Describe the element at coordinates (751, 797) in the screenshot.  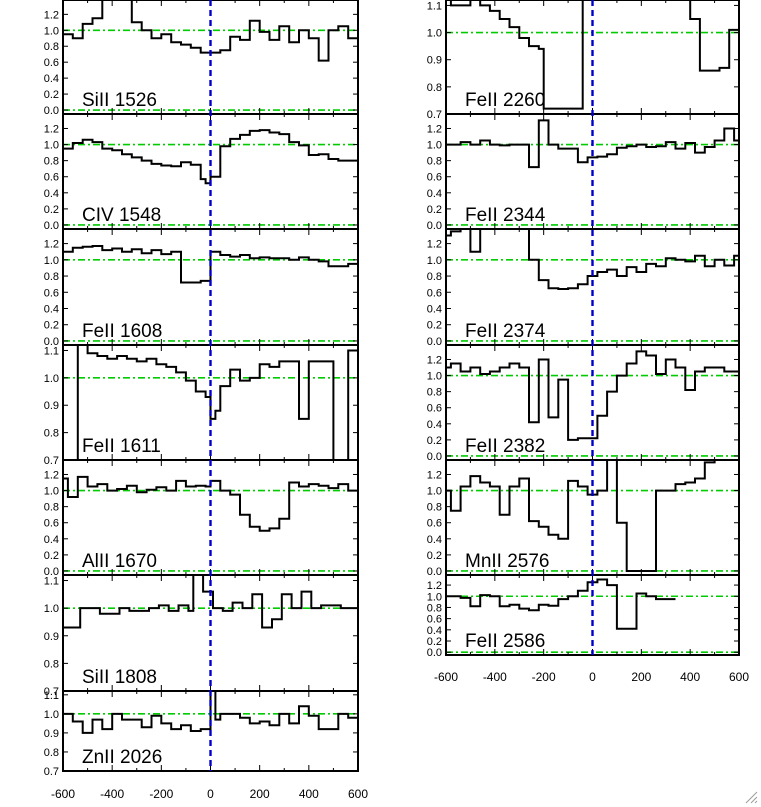
I see `resize-grip-icon` at that location.